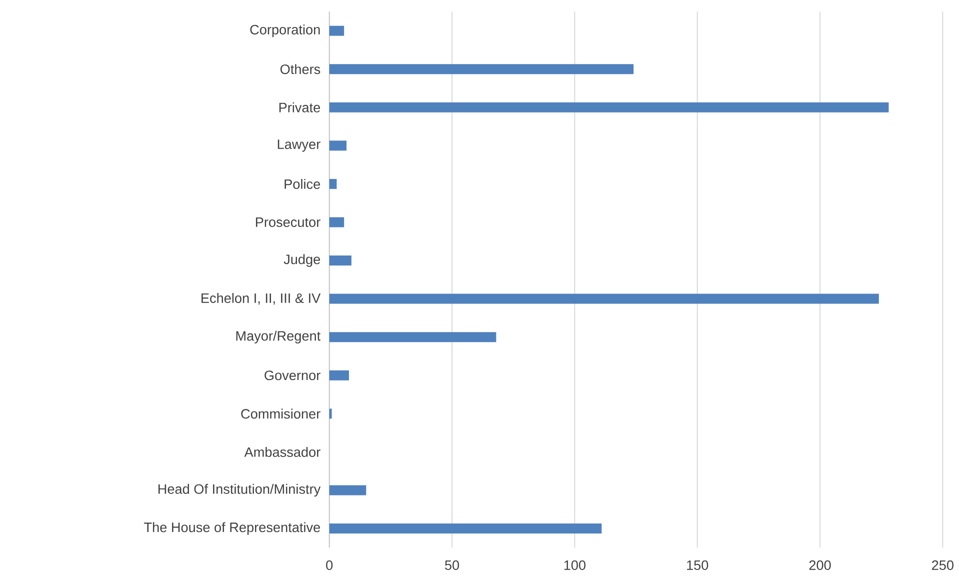 The height and width of the screenshot is (581, 959). I want to click on y-tick-label: Corporation, so click(285, 31).